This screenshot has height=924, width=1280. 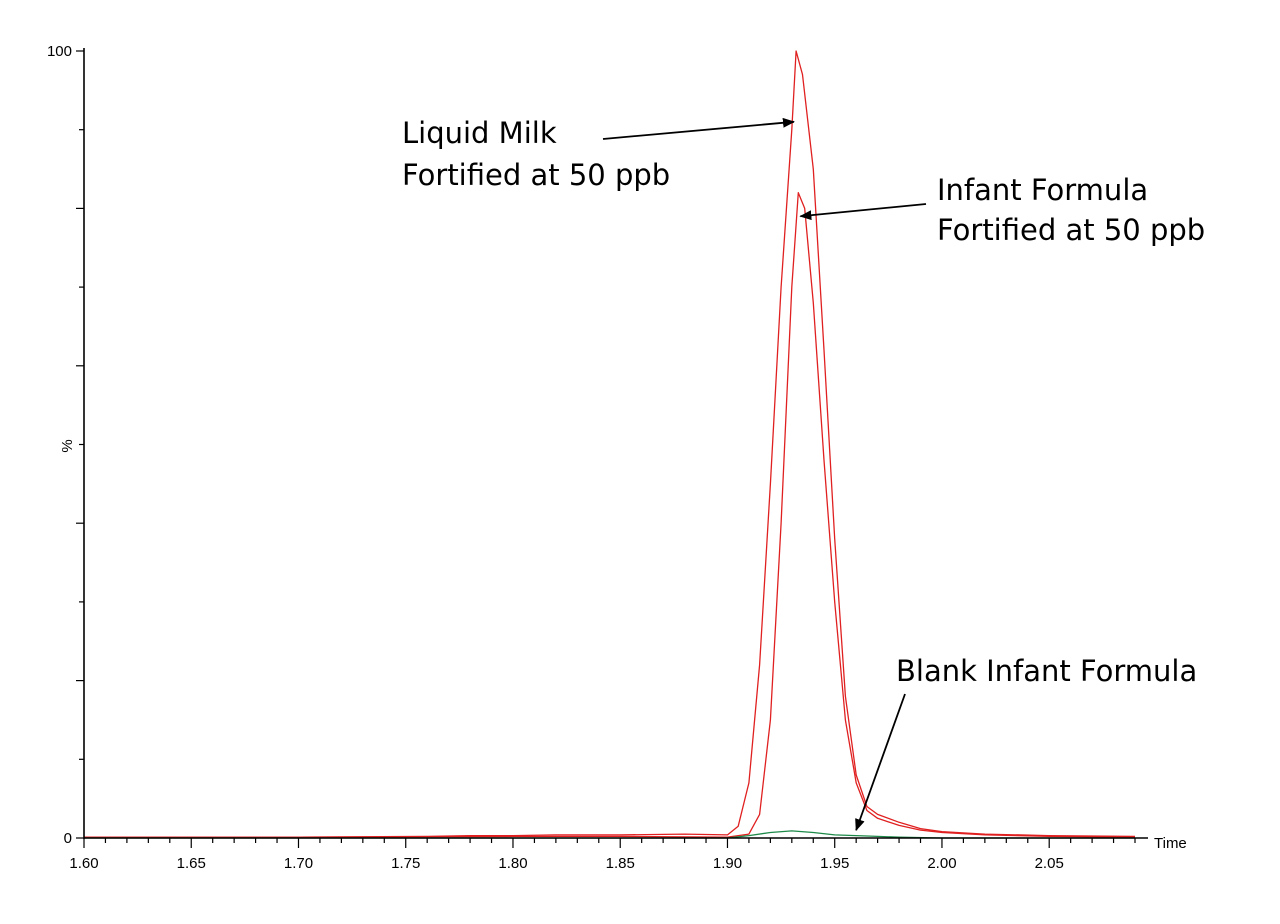 What do you see at coordinates (834, 863) in the screenshot?
I see `x-tick-label: 1.95` at bounding box center [834, 863].